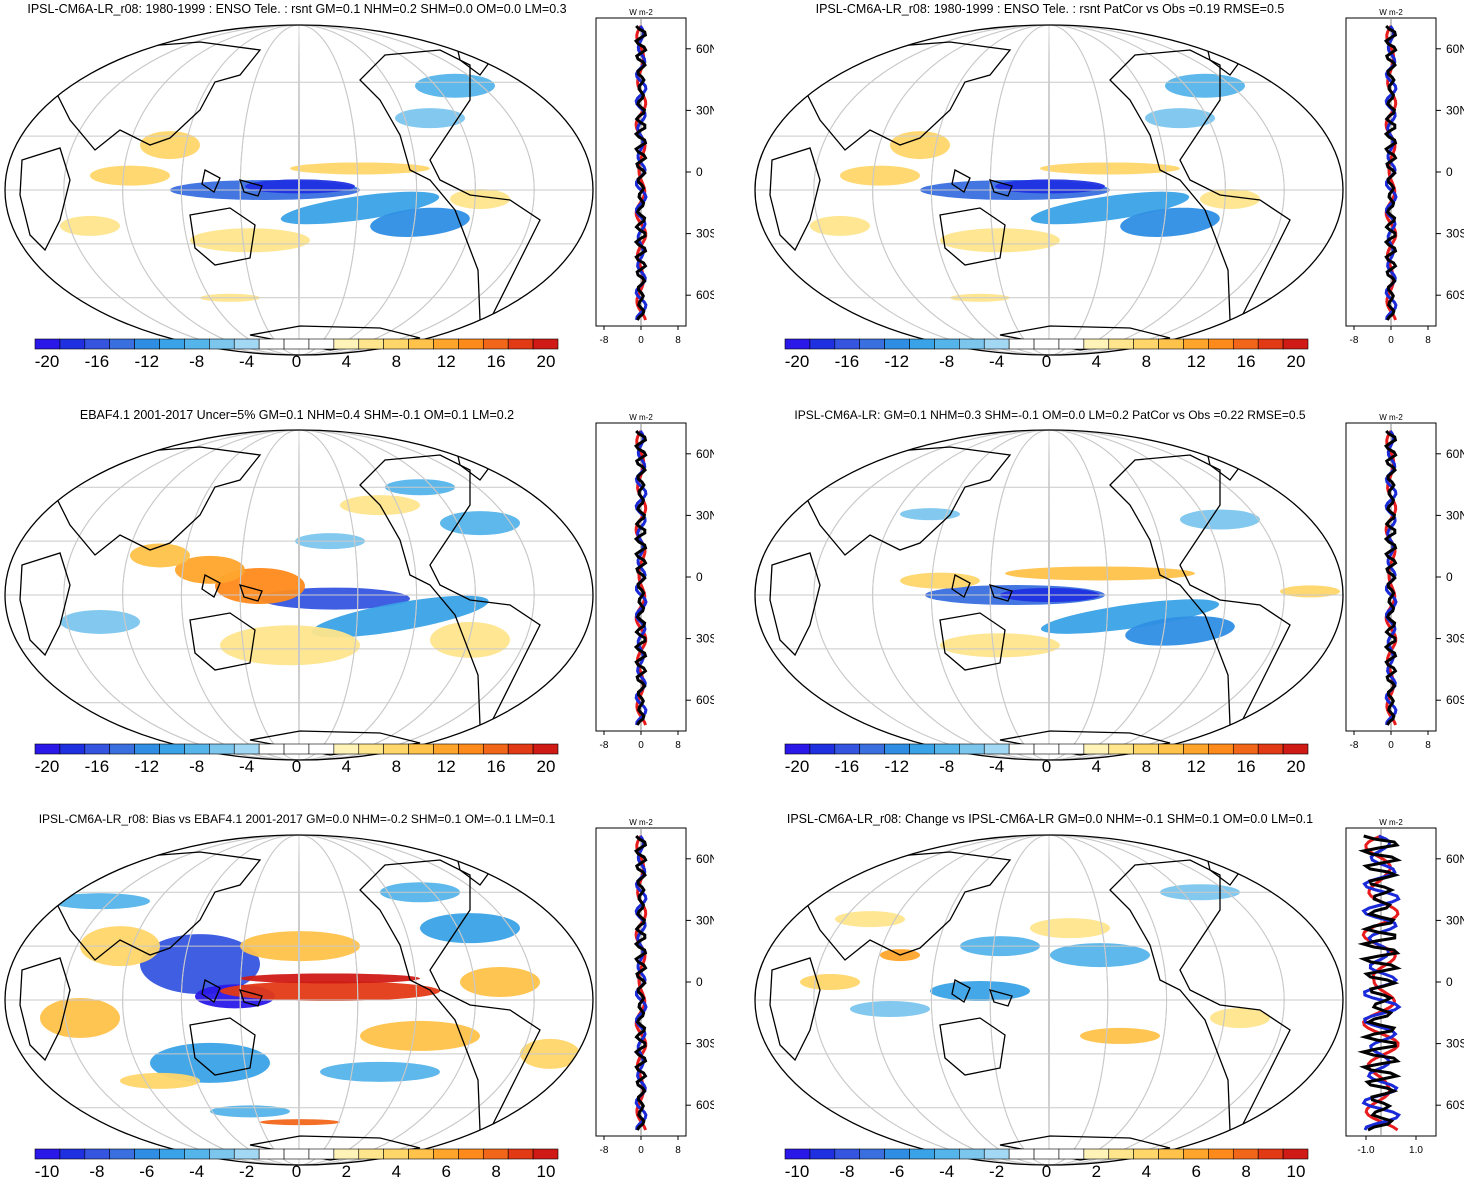 This screenshot has width=1483, height=1190. What do you see at coordinates (496, 360) in the screenshot?
I see `colorbar-label: 16` at bounding box center [496, 360].